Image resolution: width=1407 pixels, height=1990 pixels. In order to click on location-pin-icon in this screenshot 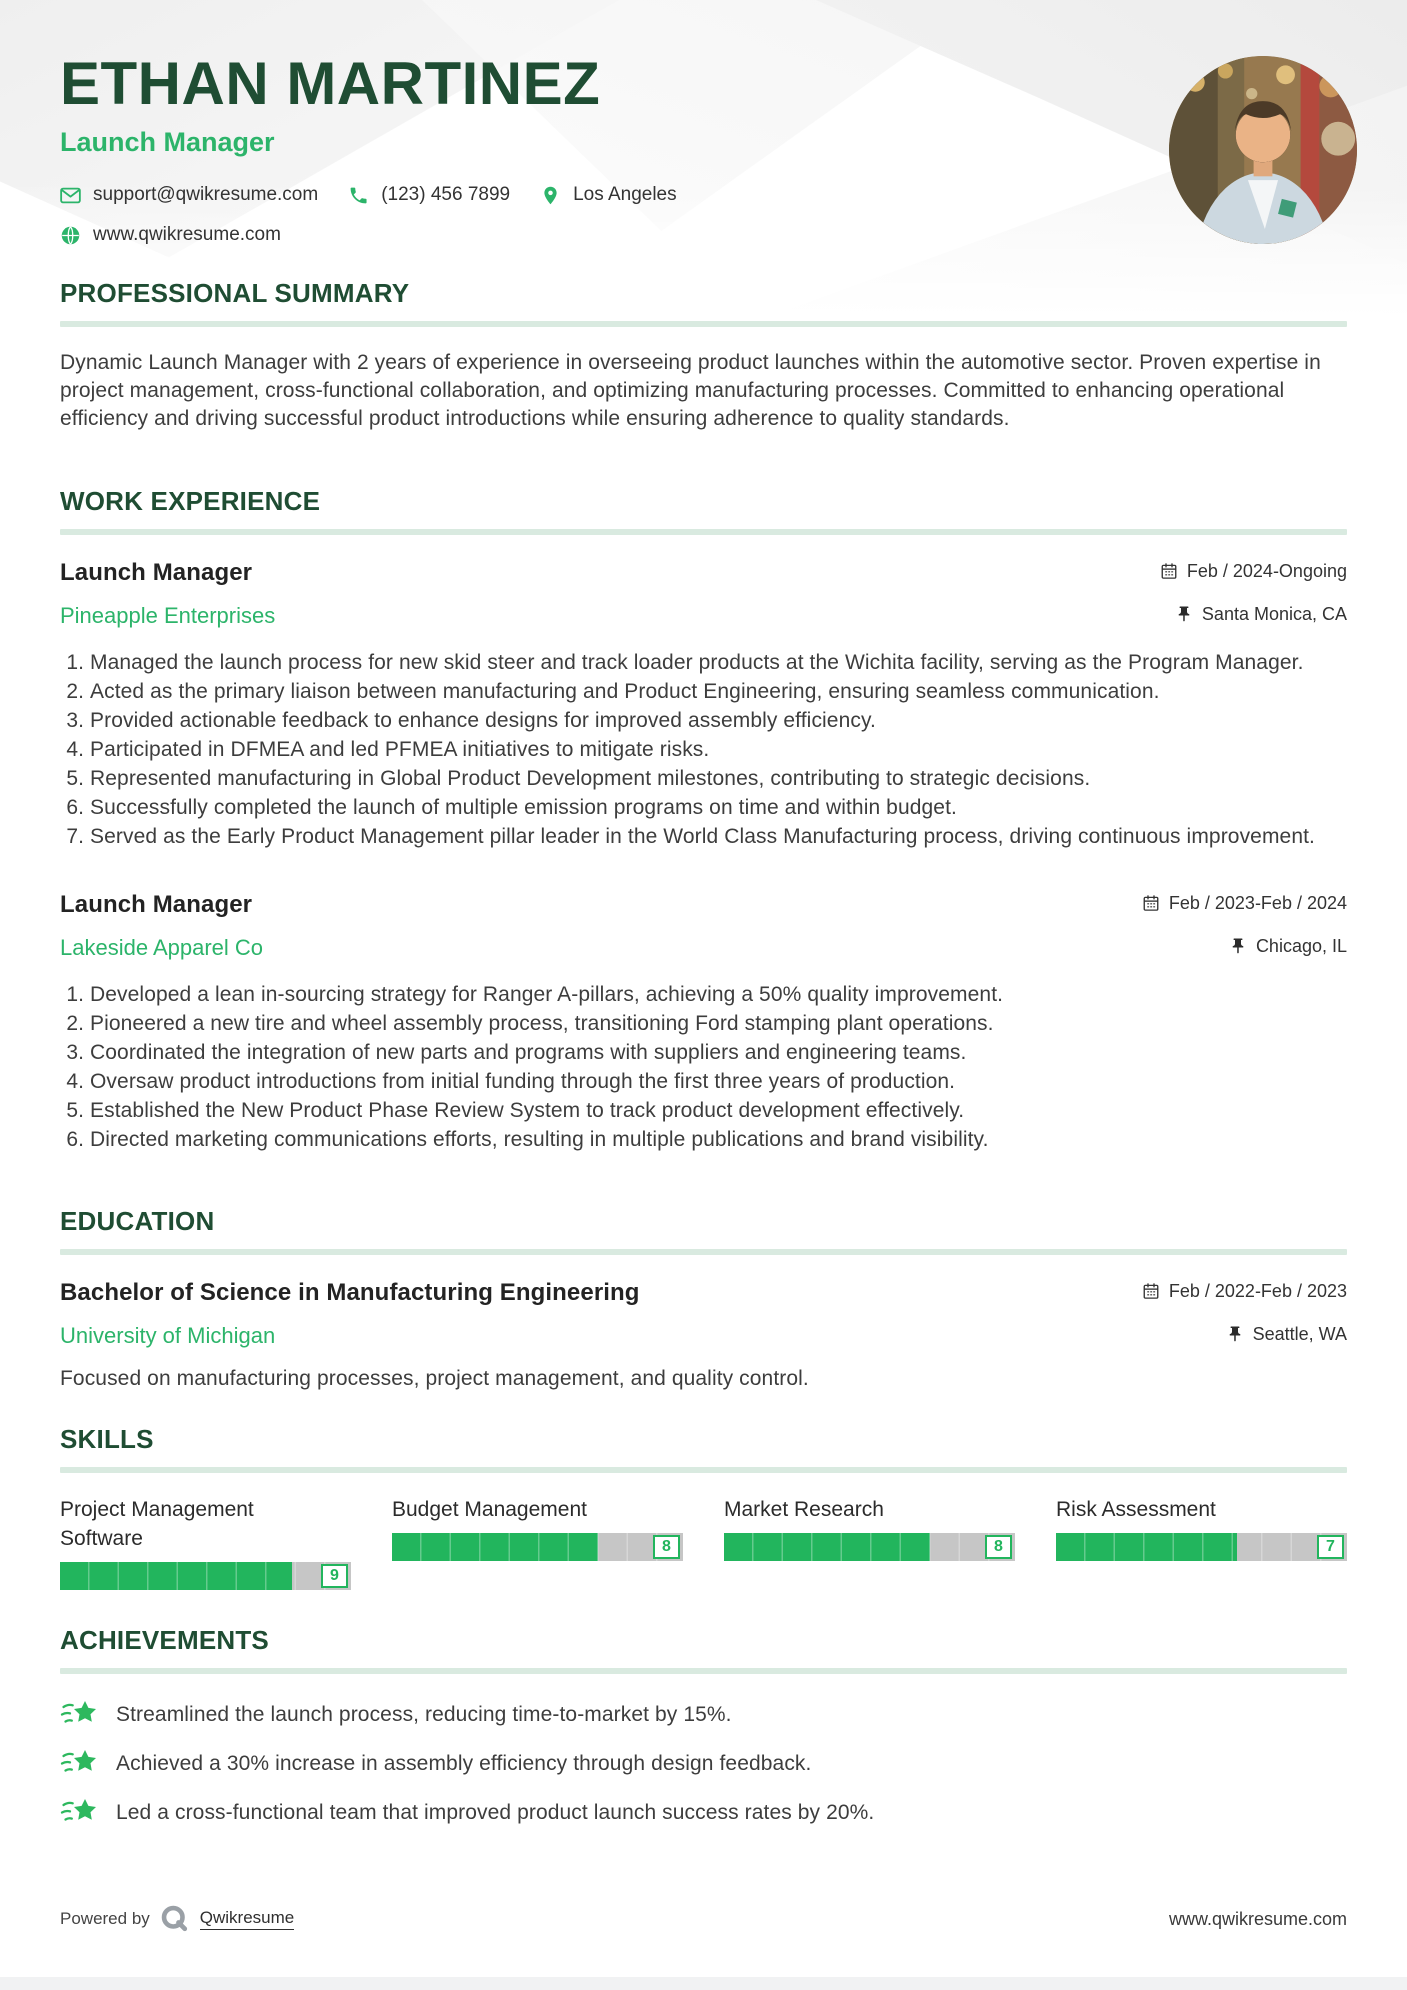, I will do `click(550, 195)`.